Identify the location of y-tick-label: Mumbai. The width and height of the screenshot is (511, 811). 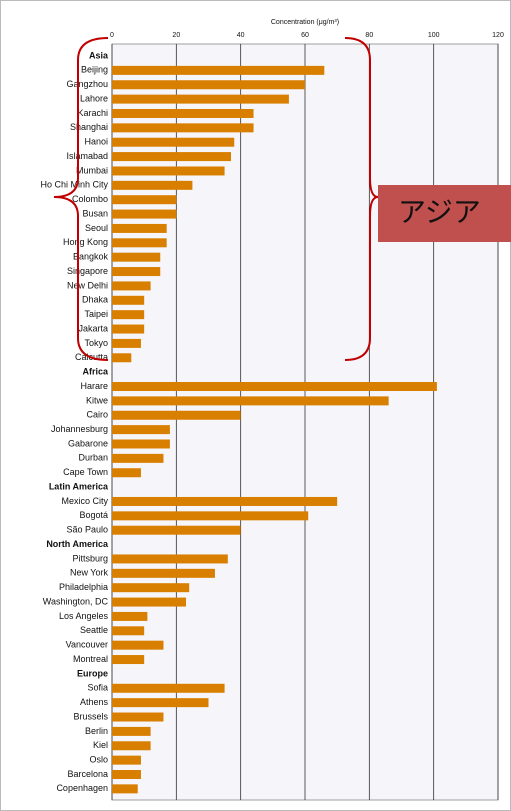
(92, 170).